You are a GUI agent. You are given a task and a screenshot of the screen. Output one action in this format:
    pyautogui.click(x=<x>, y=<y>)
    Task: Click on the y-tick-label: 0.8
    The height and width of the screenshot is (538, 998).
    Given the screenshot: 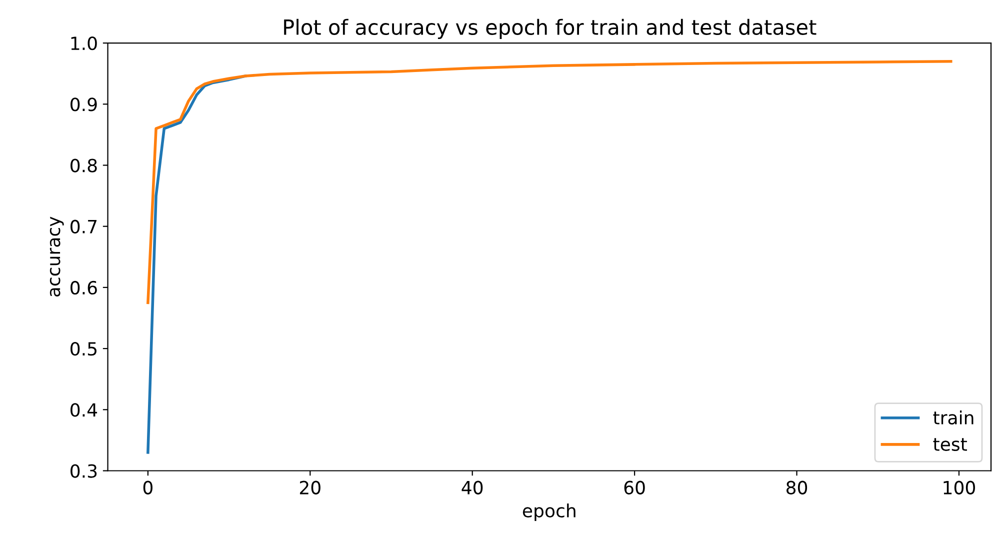 What is the action you would take?
    pyautogui.click(x=83, y=165)
    